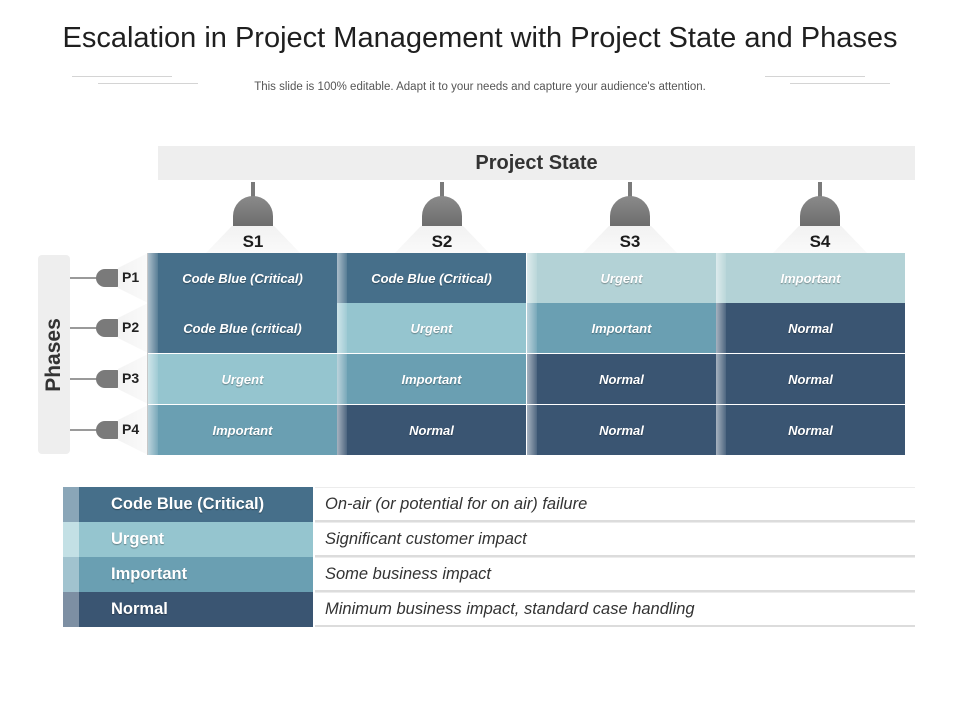  I want to click on grid-cell-p2-s4: Normal, so click(810, 328).